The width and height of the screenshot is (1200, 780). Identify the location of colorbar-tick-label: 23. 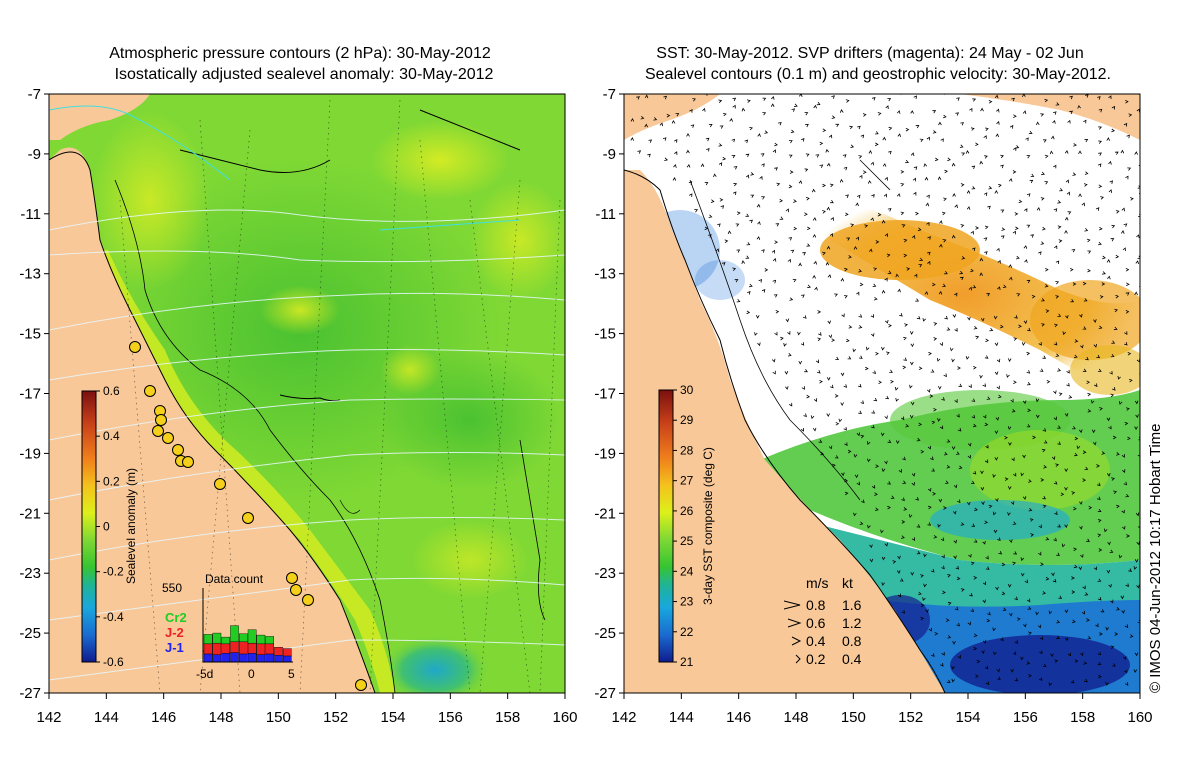
(687, 602).